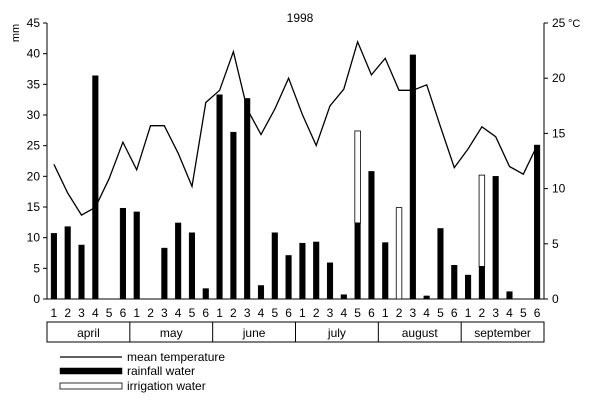  What do you see at coordinates (34, 176) in the screenshot?
I see `left-tick-label: 20` at bounding box center [34, 176].